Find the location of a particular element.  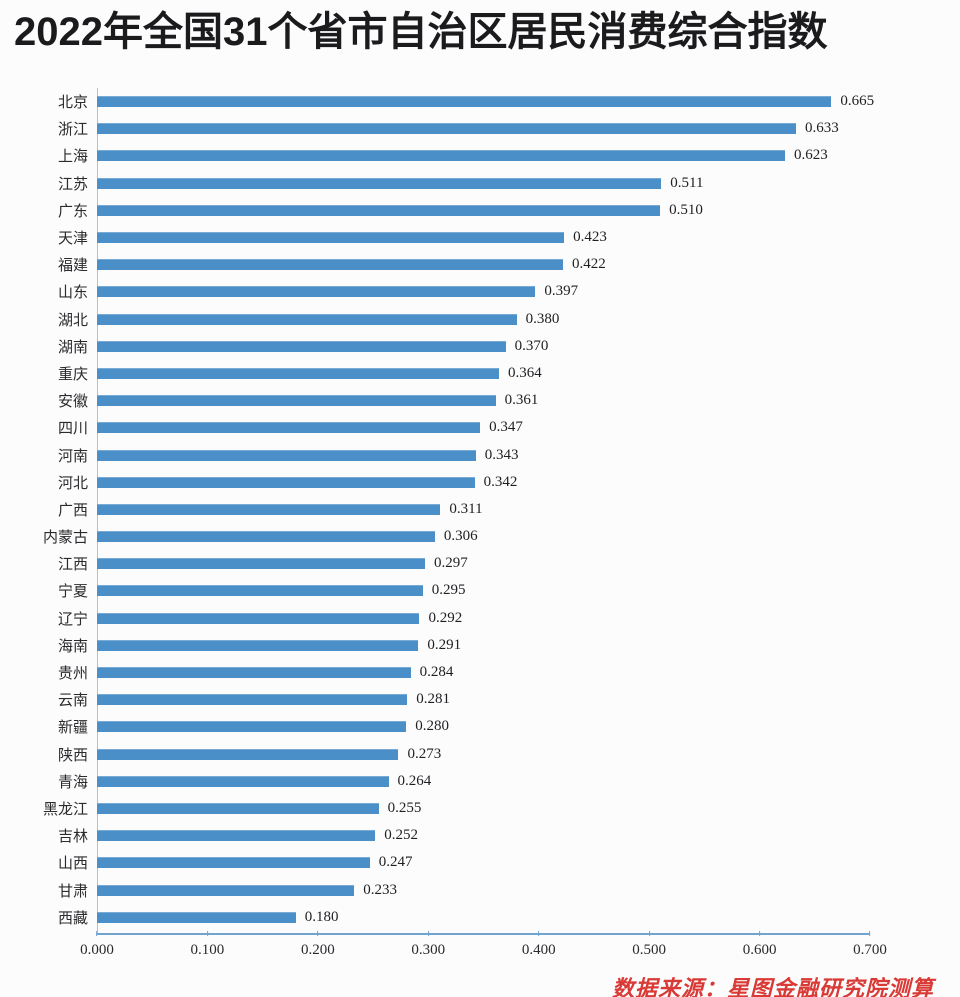

value-label: 0.633 is located at coordinates (822, 128).